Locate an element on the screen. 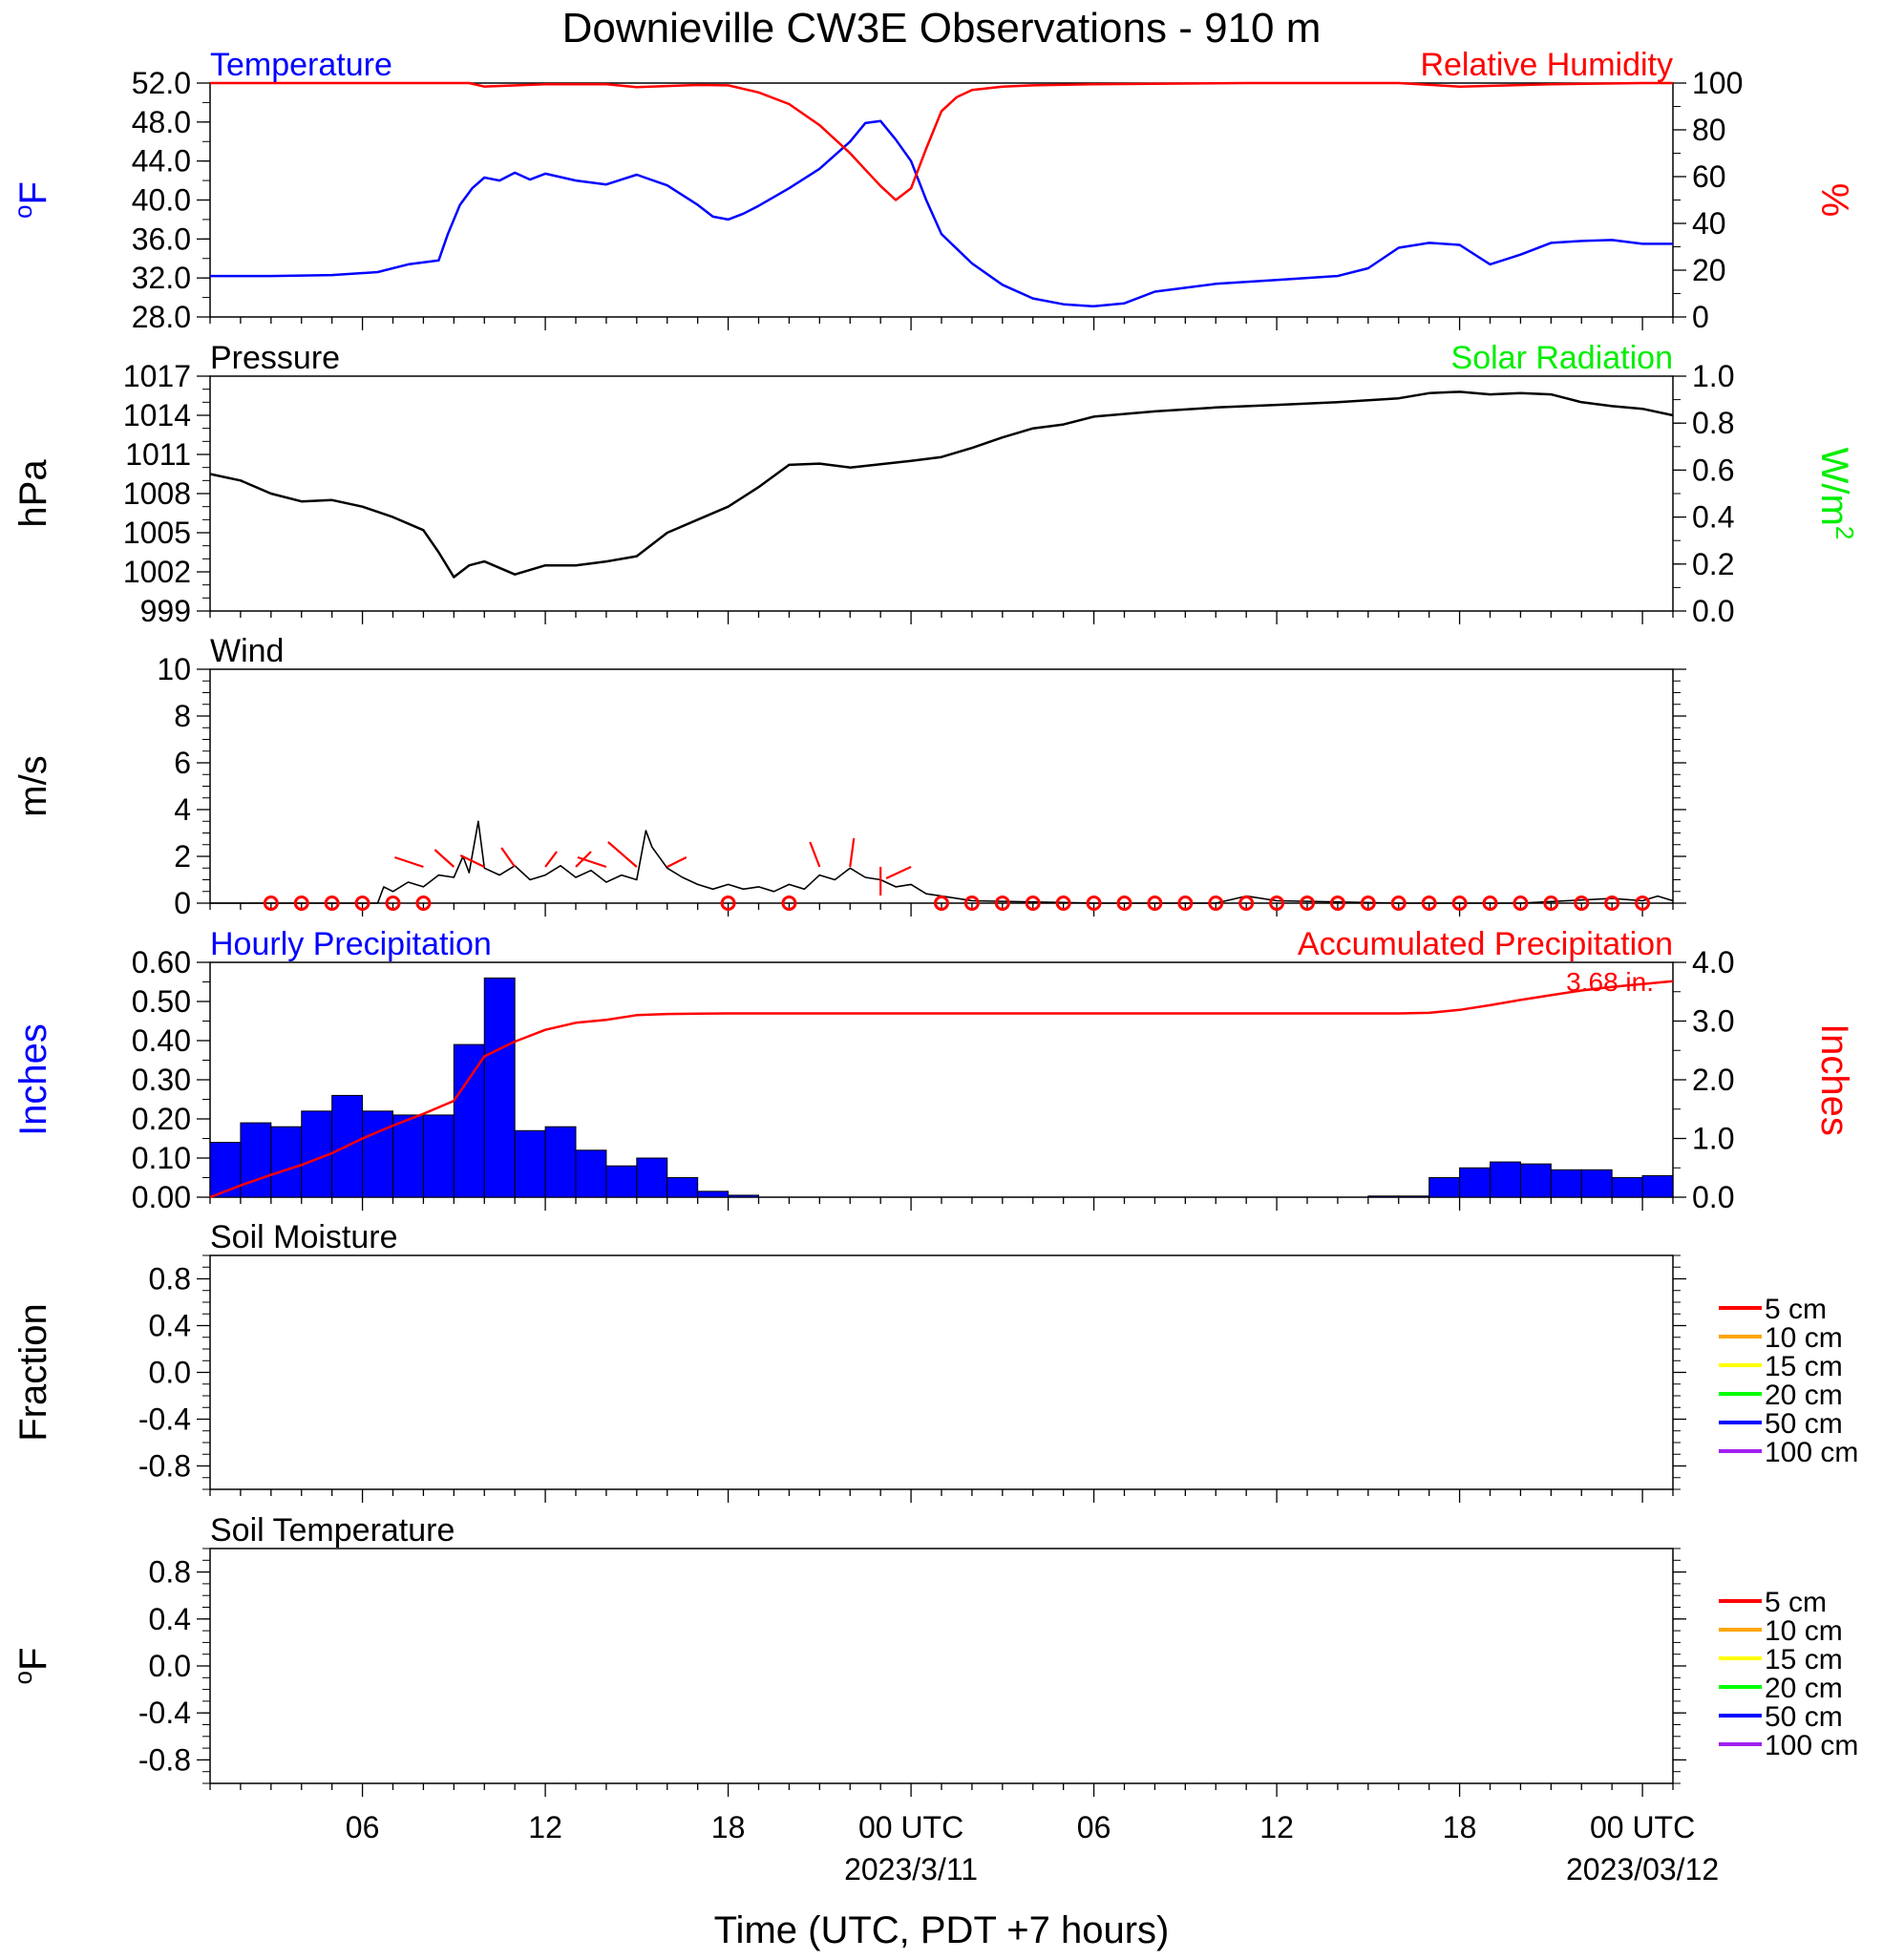  y-tick-label-right: 0.2 is located at coordinates (1713, 564).